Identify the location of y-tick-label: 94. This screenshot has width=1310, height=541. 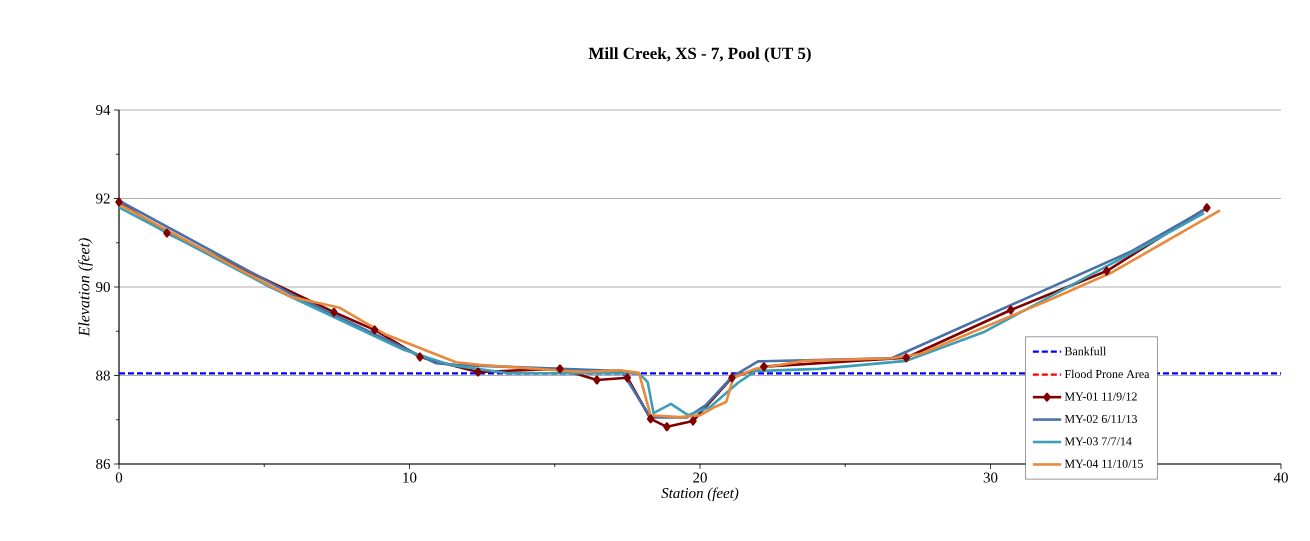
(103, 110).